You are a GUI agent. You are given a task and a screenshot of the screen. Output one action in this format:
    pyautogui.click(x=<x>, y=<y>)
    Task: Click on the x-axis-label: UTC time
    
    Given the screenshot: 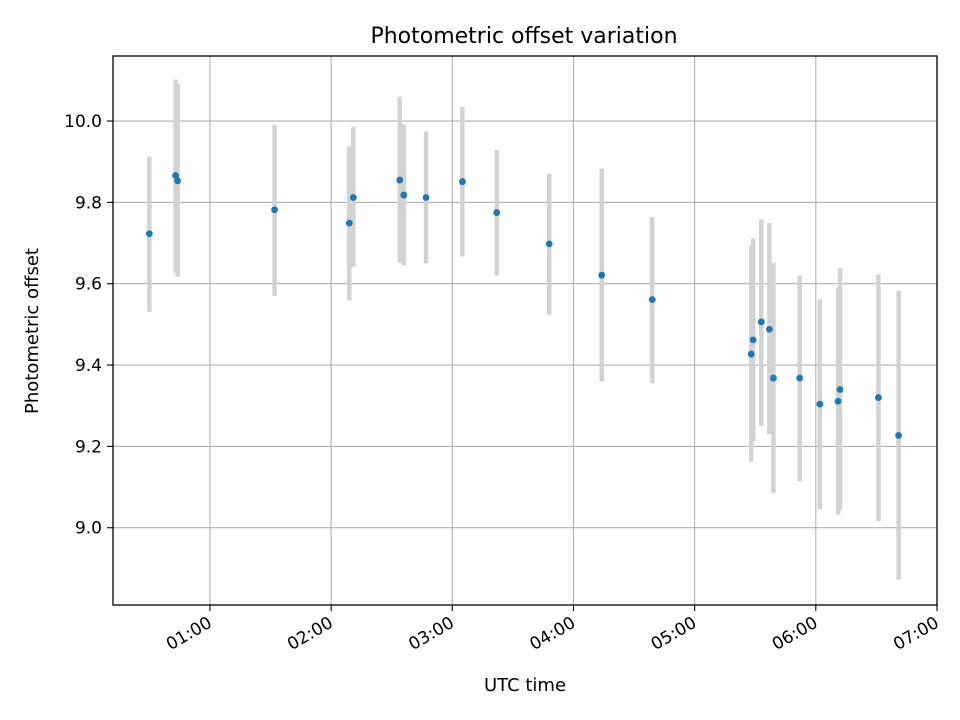 What is the action you would take?
    pyautogui.click(x=525, y=685)
    